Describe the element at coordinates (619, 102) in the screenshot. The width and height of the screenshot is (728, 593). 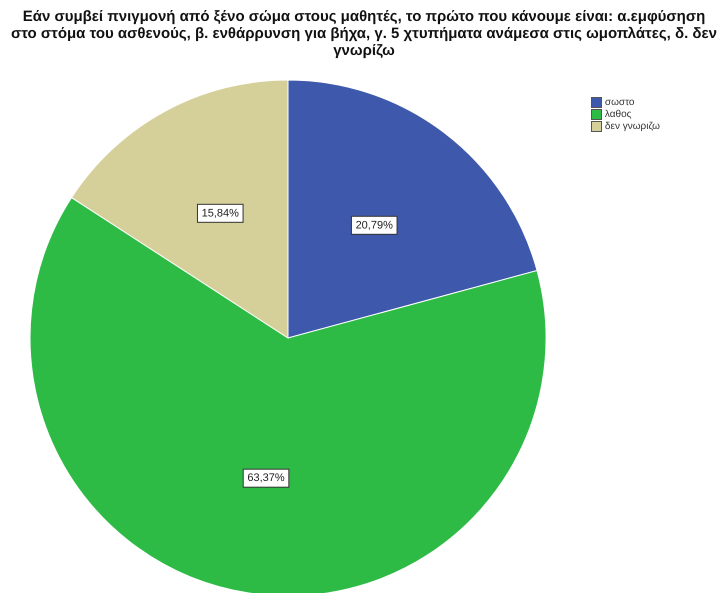
I see `legend-label: σωστο` at that location.